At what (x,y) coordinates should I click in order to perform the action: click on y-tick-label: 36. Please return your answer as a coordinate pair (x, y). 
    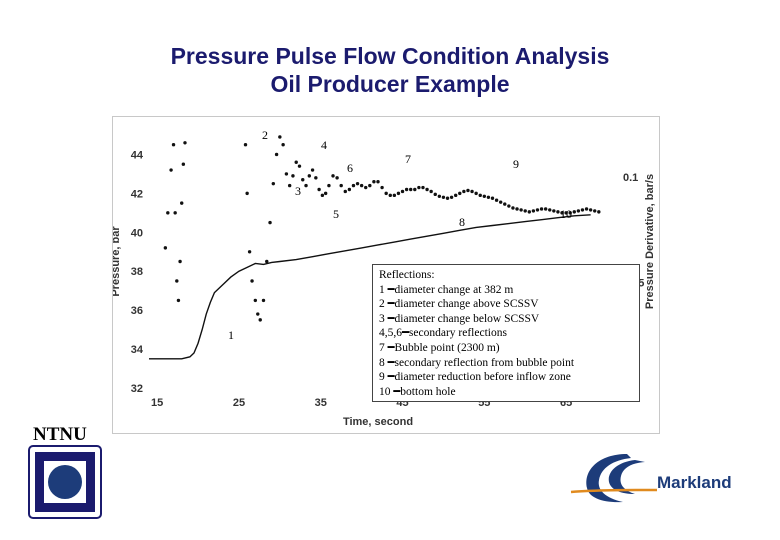
    Looking at the image, I should click on (137, 311).